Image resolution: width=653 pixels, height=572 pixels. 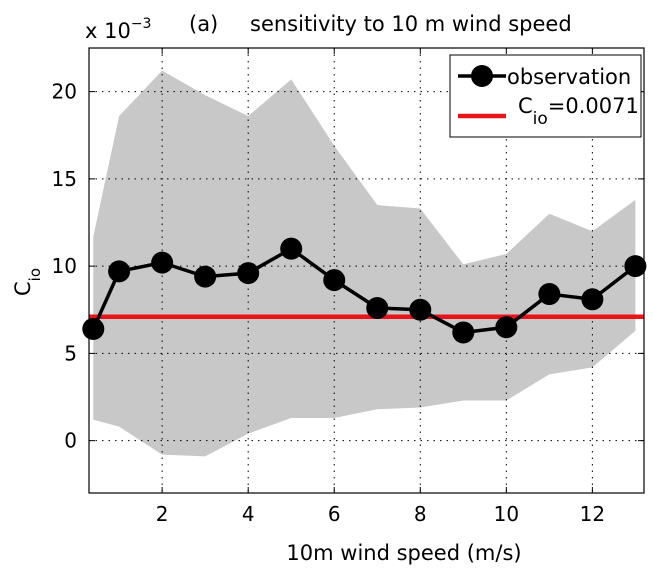 I want to click on legend-reference-label: Cio=0.0071, so click(x=578, y=111).